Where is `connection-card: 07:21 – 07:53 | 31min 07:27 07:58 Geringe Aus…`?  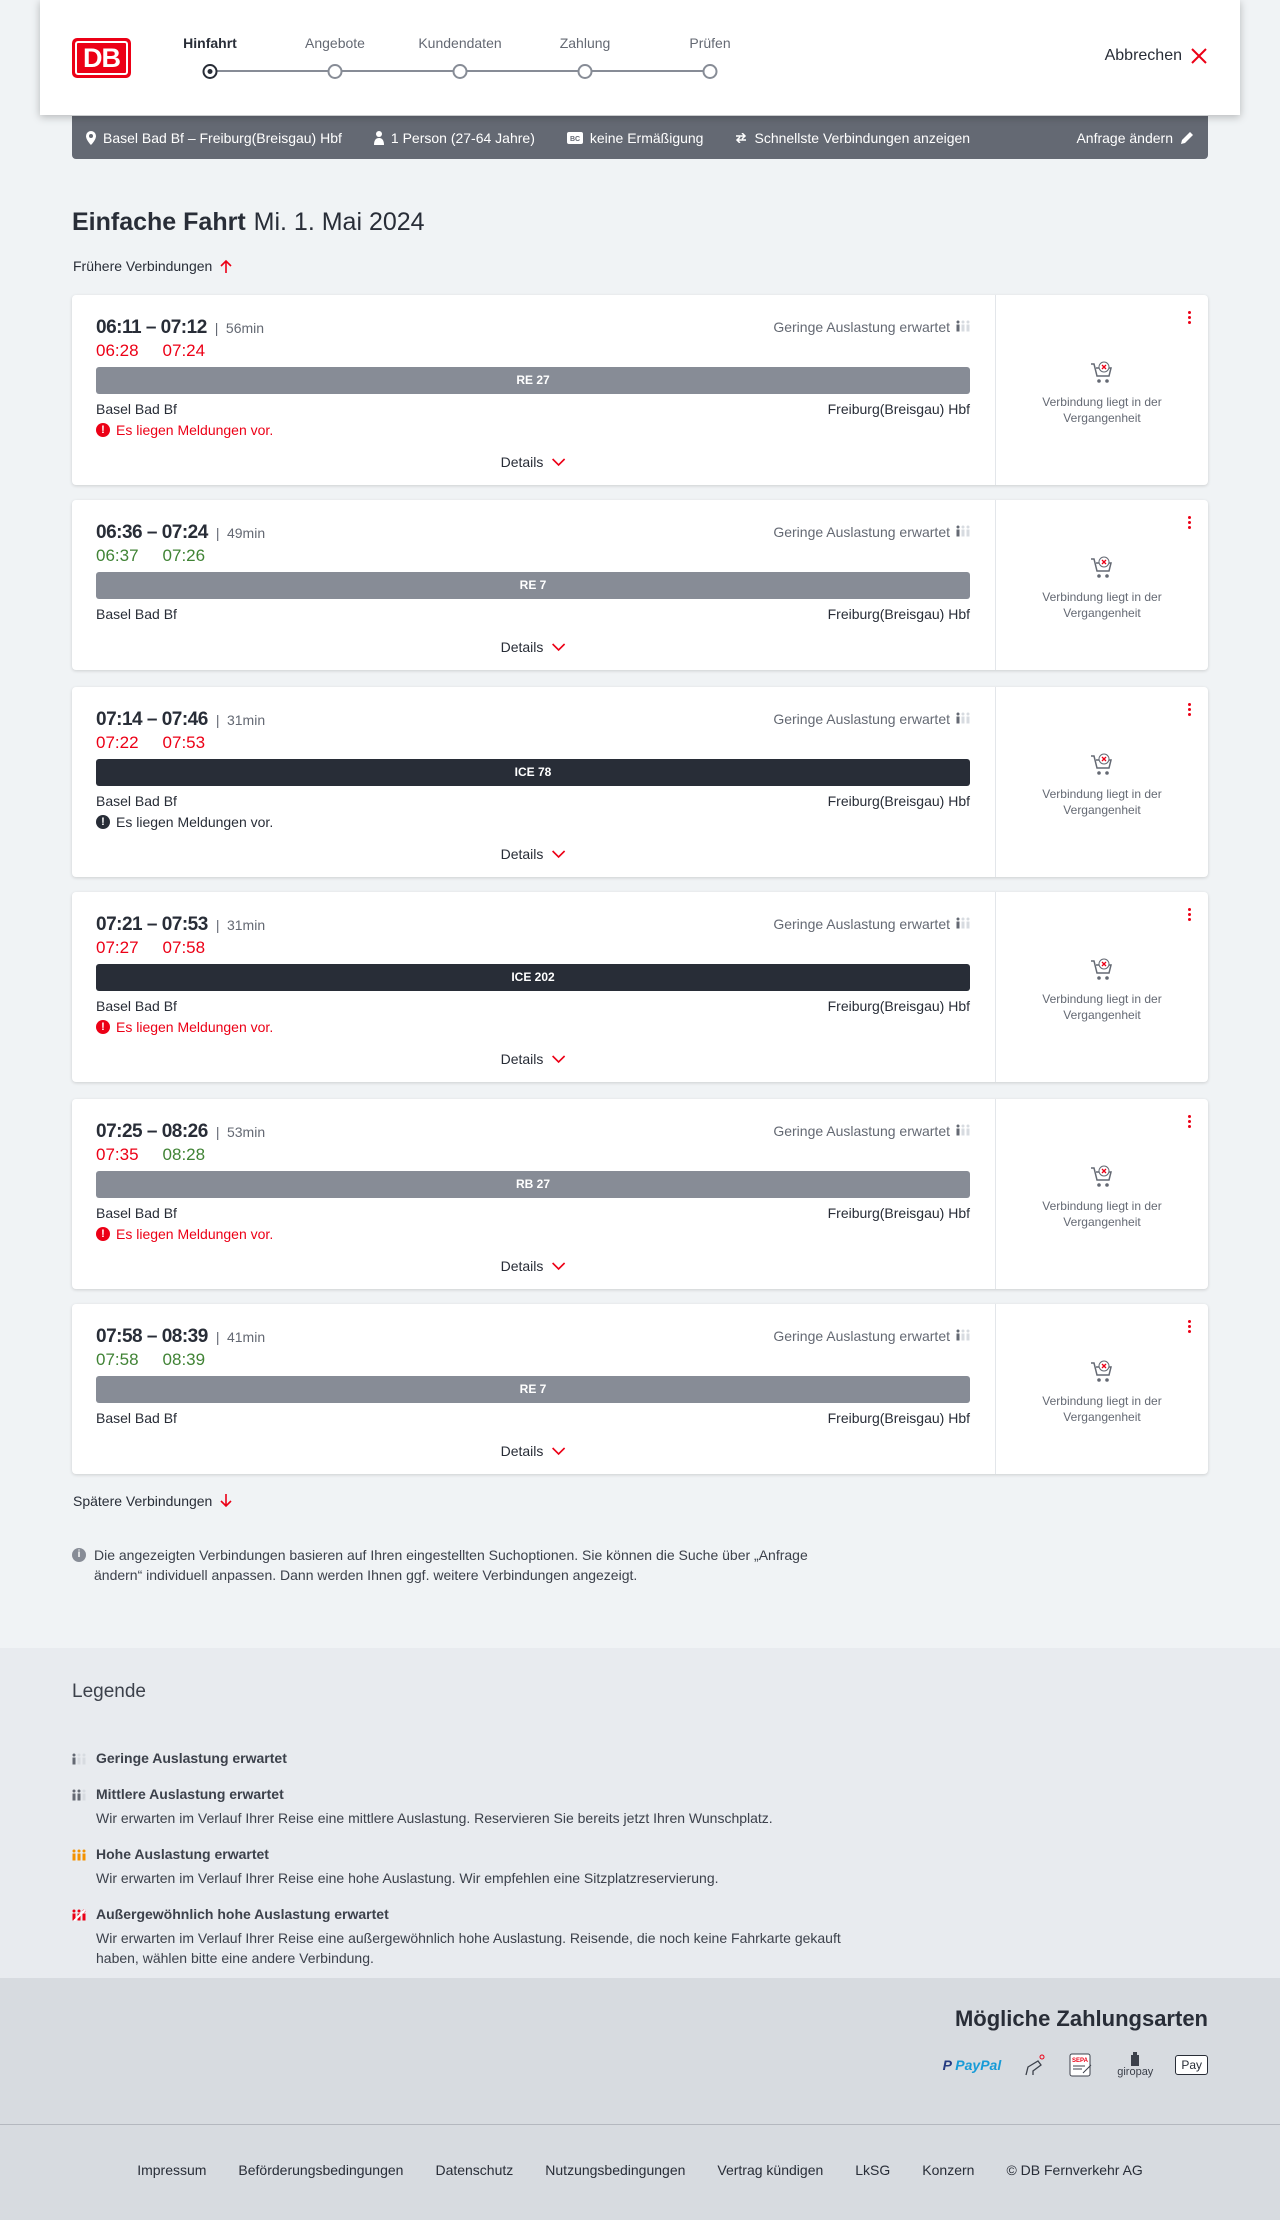
connection-card: 07:21 – 07:53 | 31min 07:27 07:58 Geringe Aus… is located at coordinates (640, 987).